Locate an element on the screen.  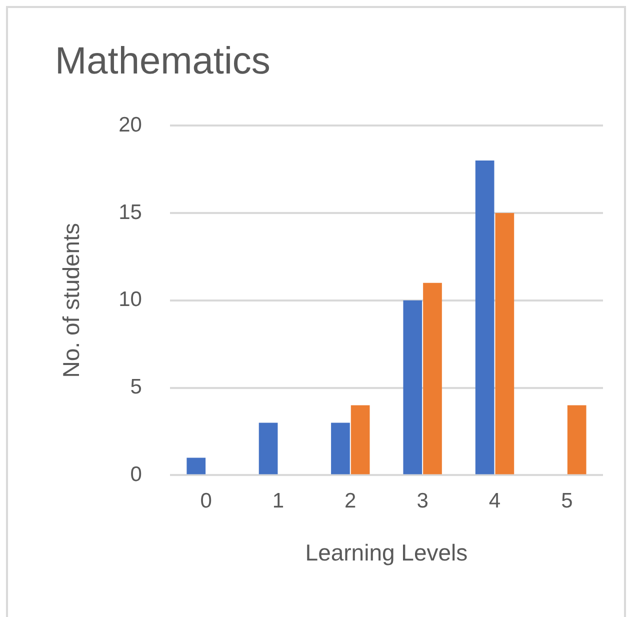
y-tick-label: 20 is located at coordinates (130, 124).